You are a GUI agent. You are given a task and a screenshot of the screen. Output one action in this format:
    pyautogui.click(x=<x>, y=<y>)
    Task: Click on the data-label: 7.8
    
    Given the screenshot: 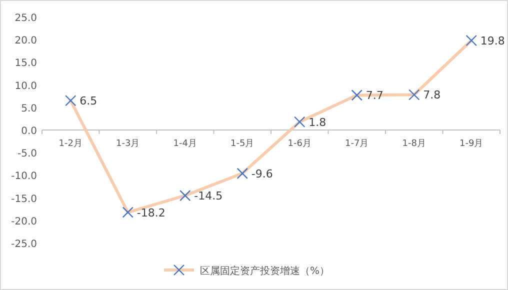 What is the action you would take?
    pyautogui.click(x=432, y=95)
    